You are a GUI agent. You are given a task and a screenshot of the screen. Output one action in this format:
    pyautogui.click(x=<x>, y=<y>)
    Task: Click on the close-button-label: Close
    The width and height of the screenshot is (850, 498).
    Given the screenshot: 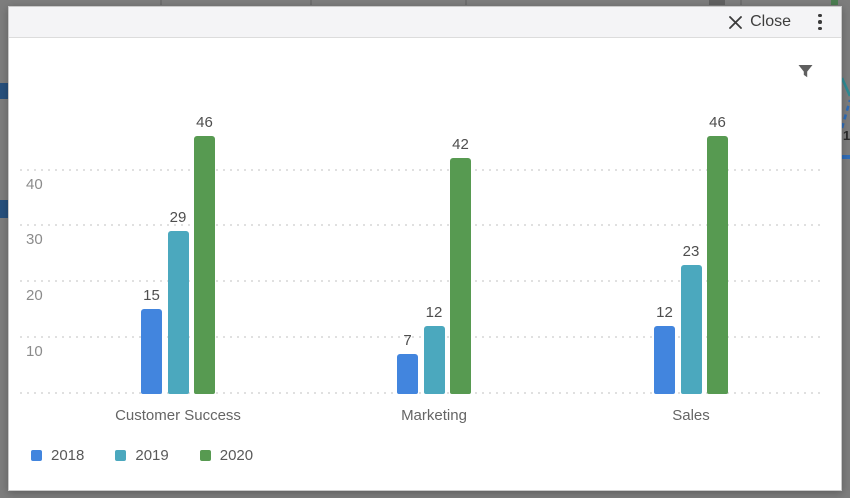 What is the action you would take?
    pyautogui.click(x=770, y=21)
    